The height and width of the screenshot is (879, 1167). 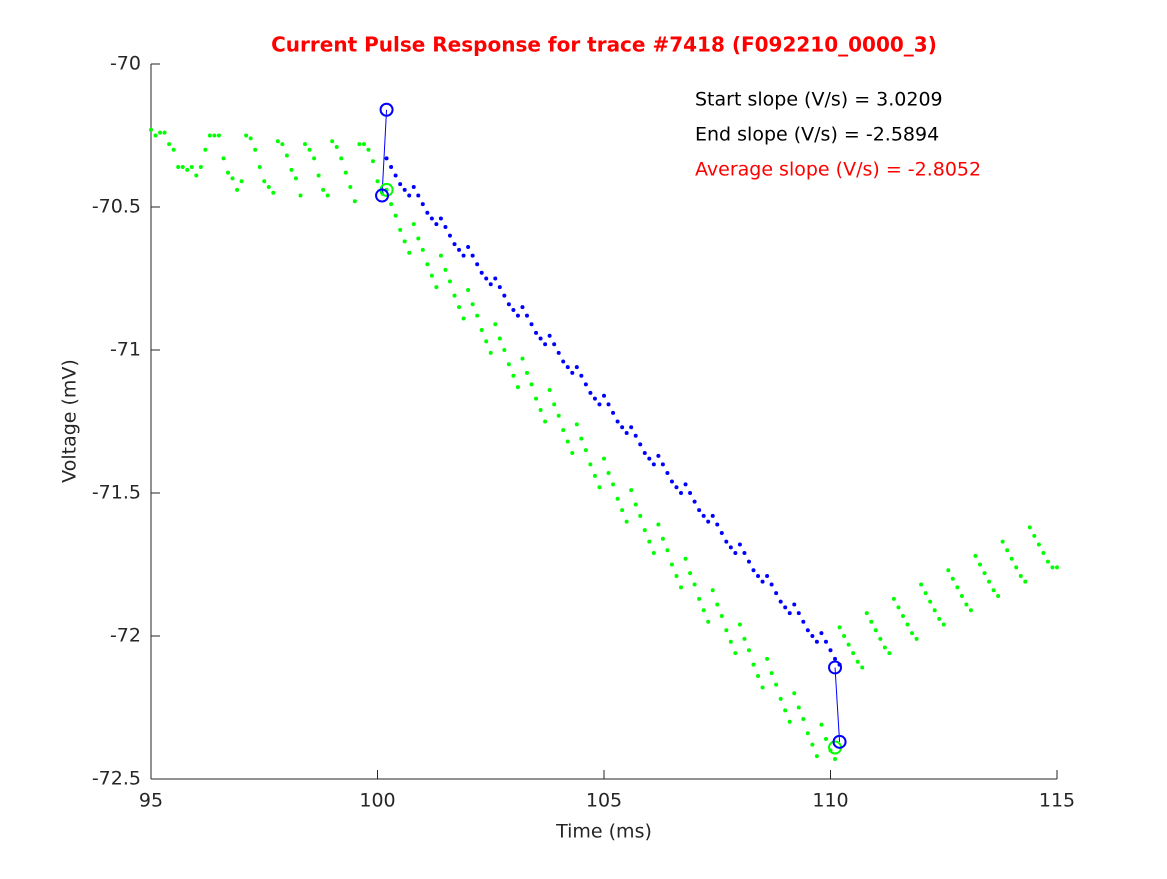 I want to click on y-tick-label: -70, so click(x=125, y=64).